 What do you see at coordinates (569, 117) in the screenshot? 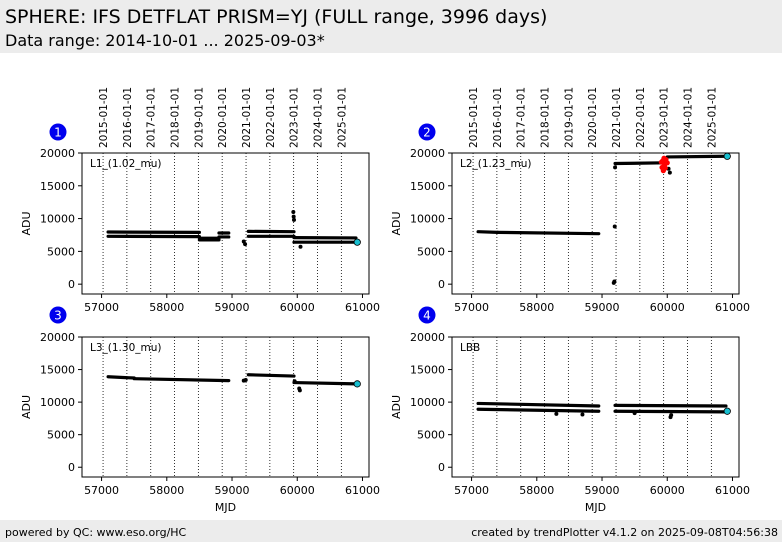
I see `top-date-label: 2019-01-01` at bounding box center [569, 117].